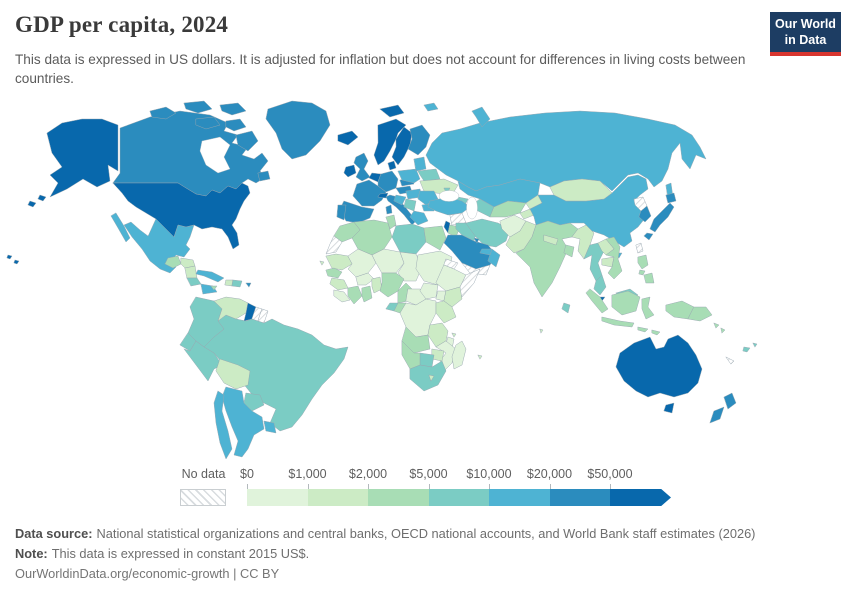 Image resolution: width=850 pixels, height=600 pixels. Describe the element at coordinates (392, 165) in the screenshot. I see `country-denmark` at that location.